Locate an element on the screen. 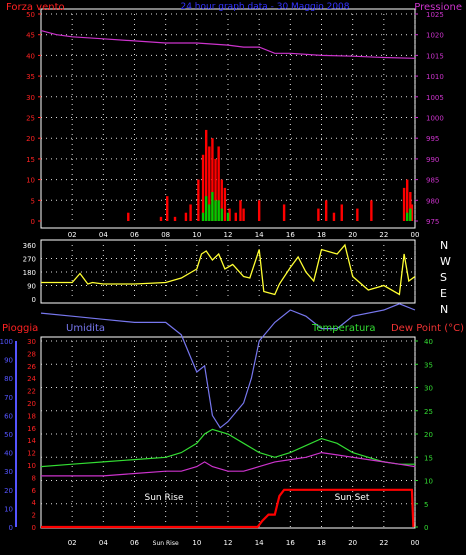  x-tick-label-top: 12 is located at coordinates (228, 235).